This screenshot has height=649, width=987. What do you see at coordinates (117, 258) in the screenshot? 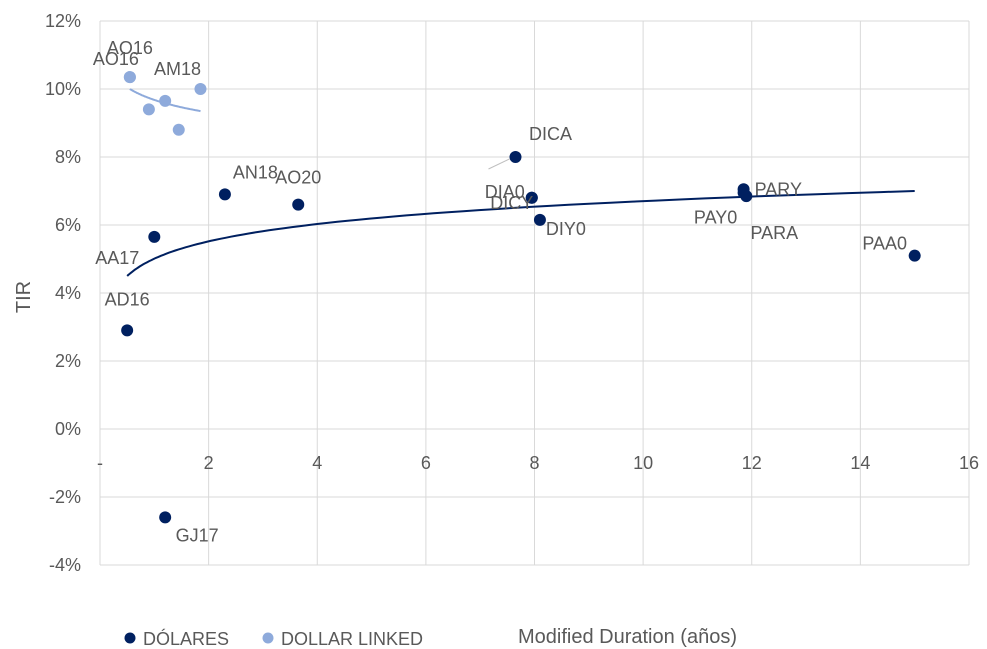
I see `point-label: AA17` at bounding box center [117, 258].